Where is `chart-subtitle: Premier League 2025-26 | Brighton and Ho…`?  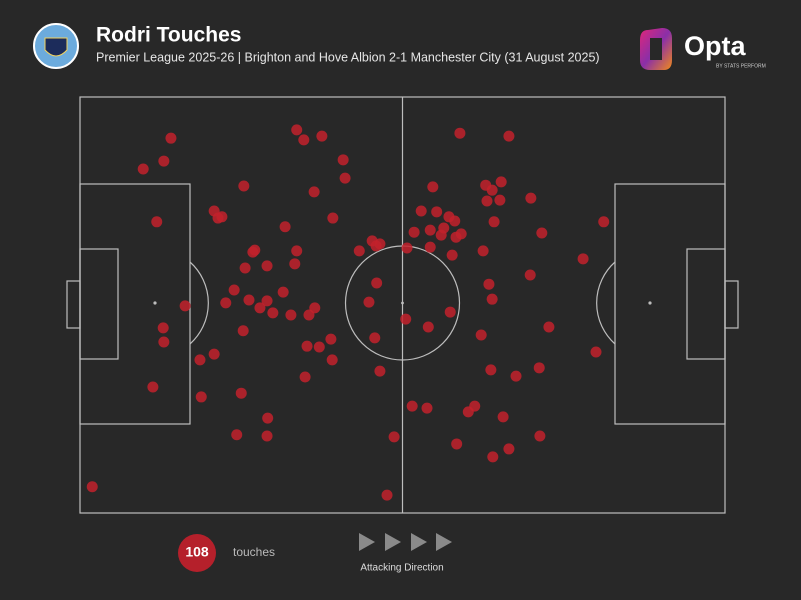
chart-subtitle: Premier League 2025-26 | Brighton and Ho… is located at coordinates (348, 57).